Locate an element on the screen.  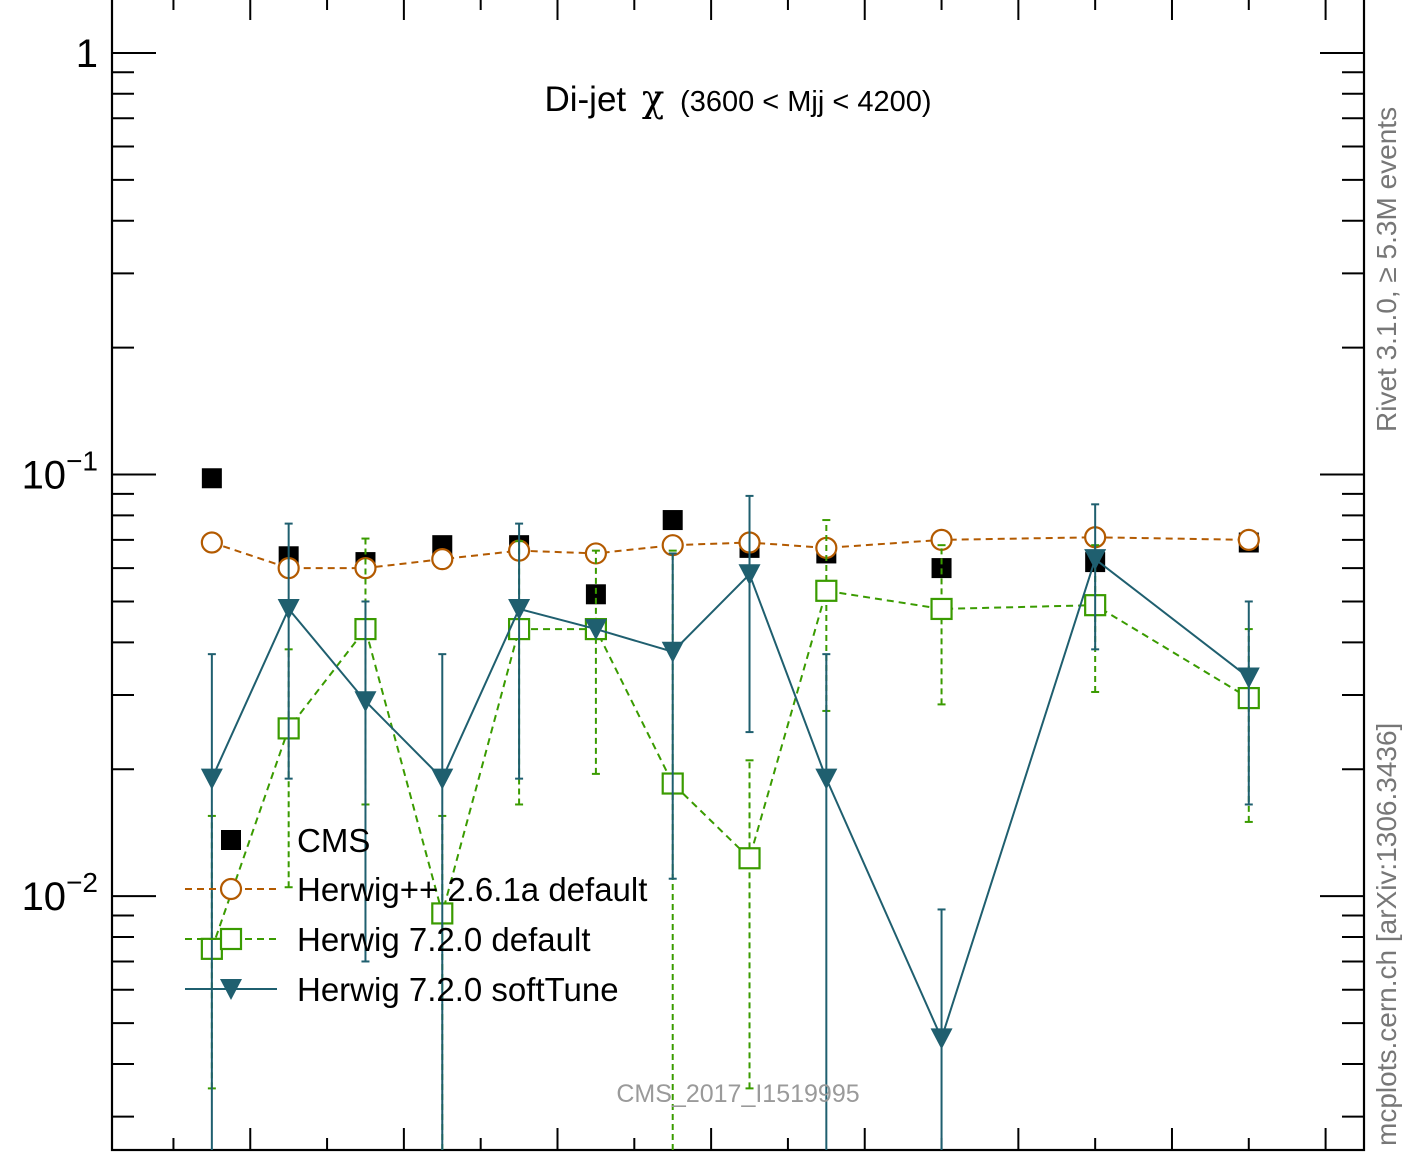
watermark: CMS_2017_I1519995 is located at coordinates (737, 1094).